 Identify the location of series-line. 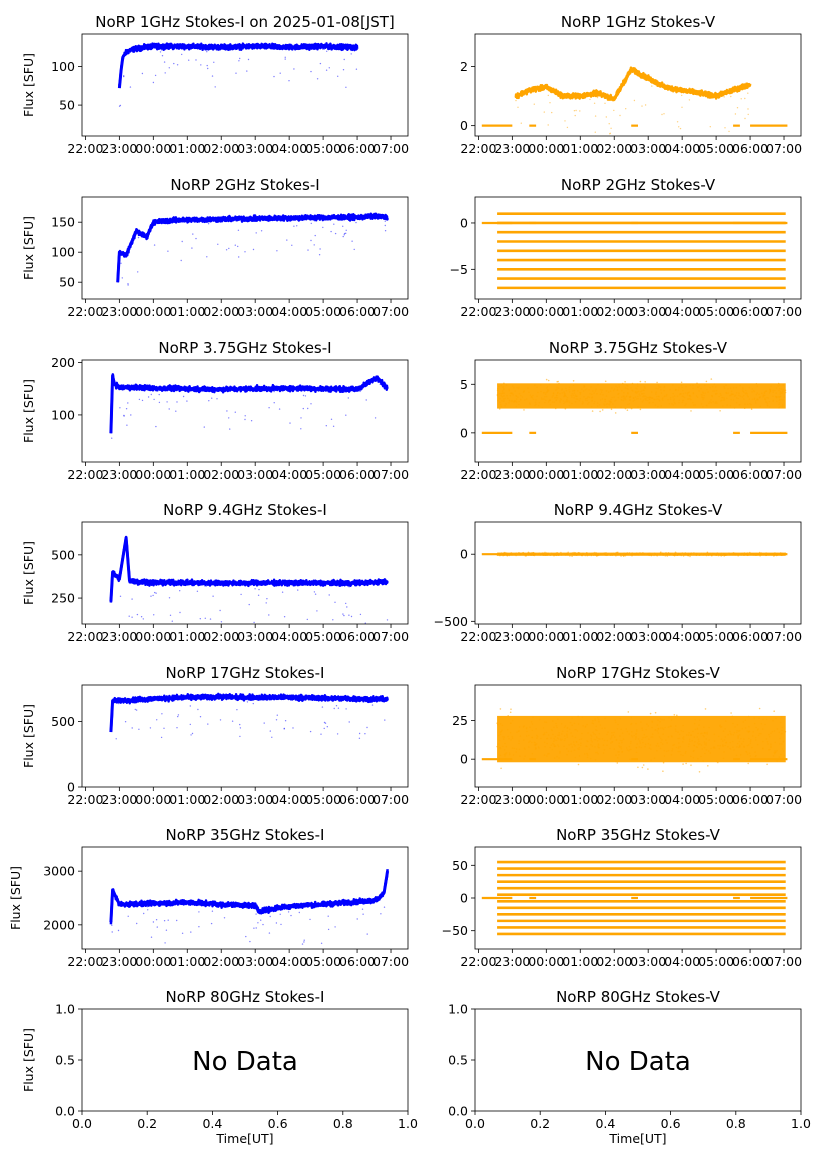
(252, 247).